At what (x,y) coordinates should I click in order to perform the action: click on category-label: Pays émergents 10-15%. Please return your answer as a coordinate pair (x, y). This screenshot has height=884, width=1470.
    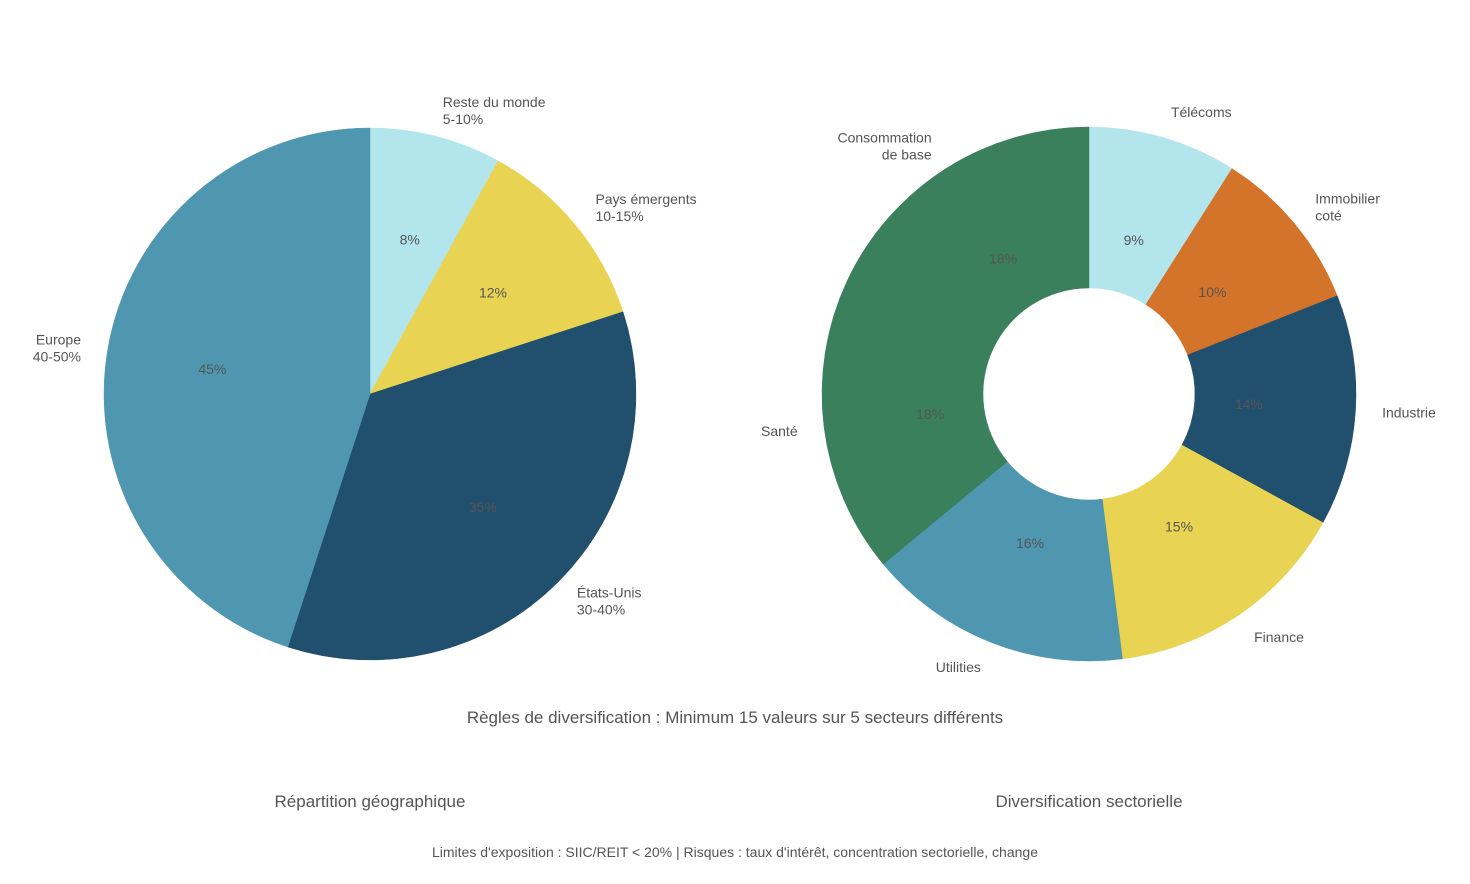
    Looking at the image, I should click on (645, 207).